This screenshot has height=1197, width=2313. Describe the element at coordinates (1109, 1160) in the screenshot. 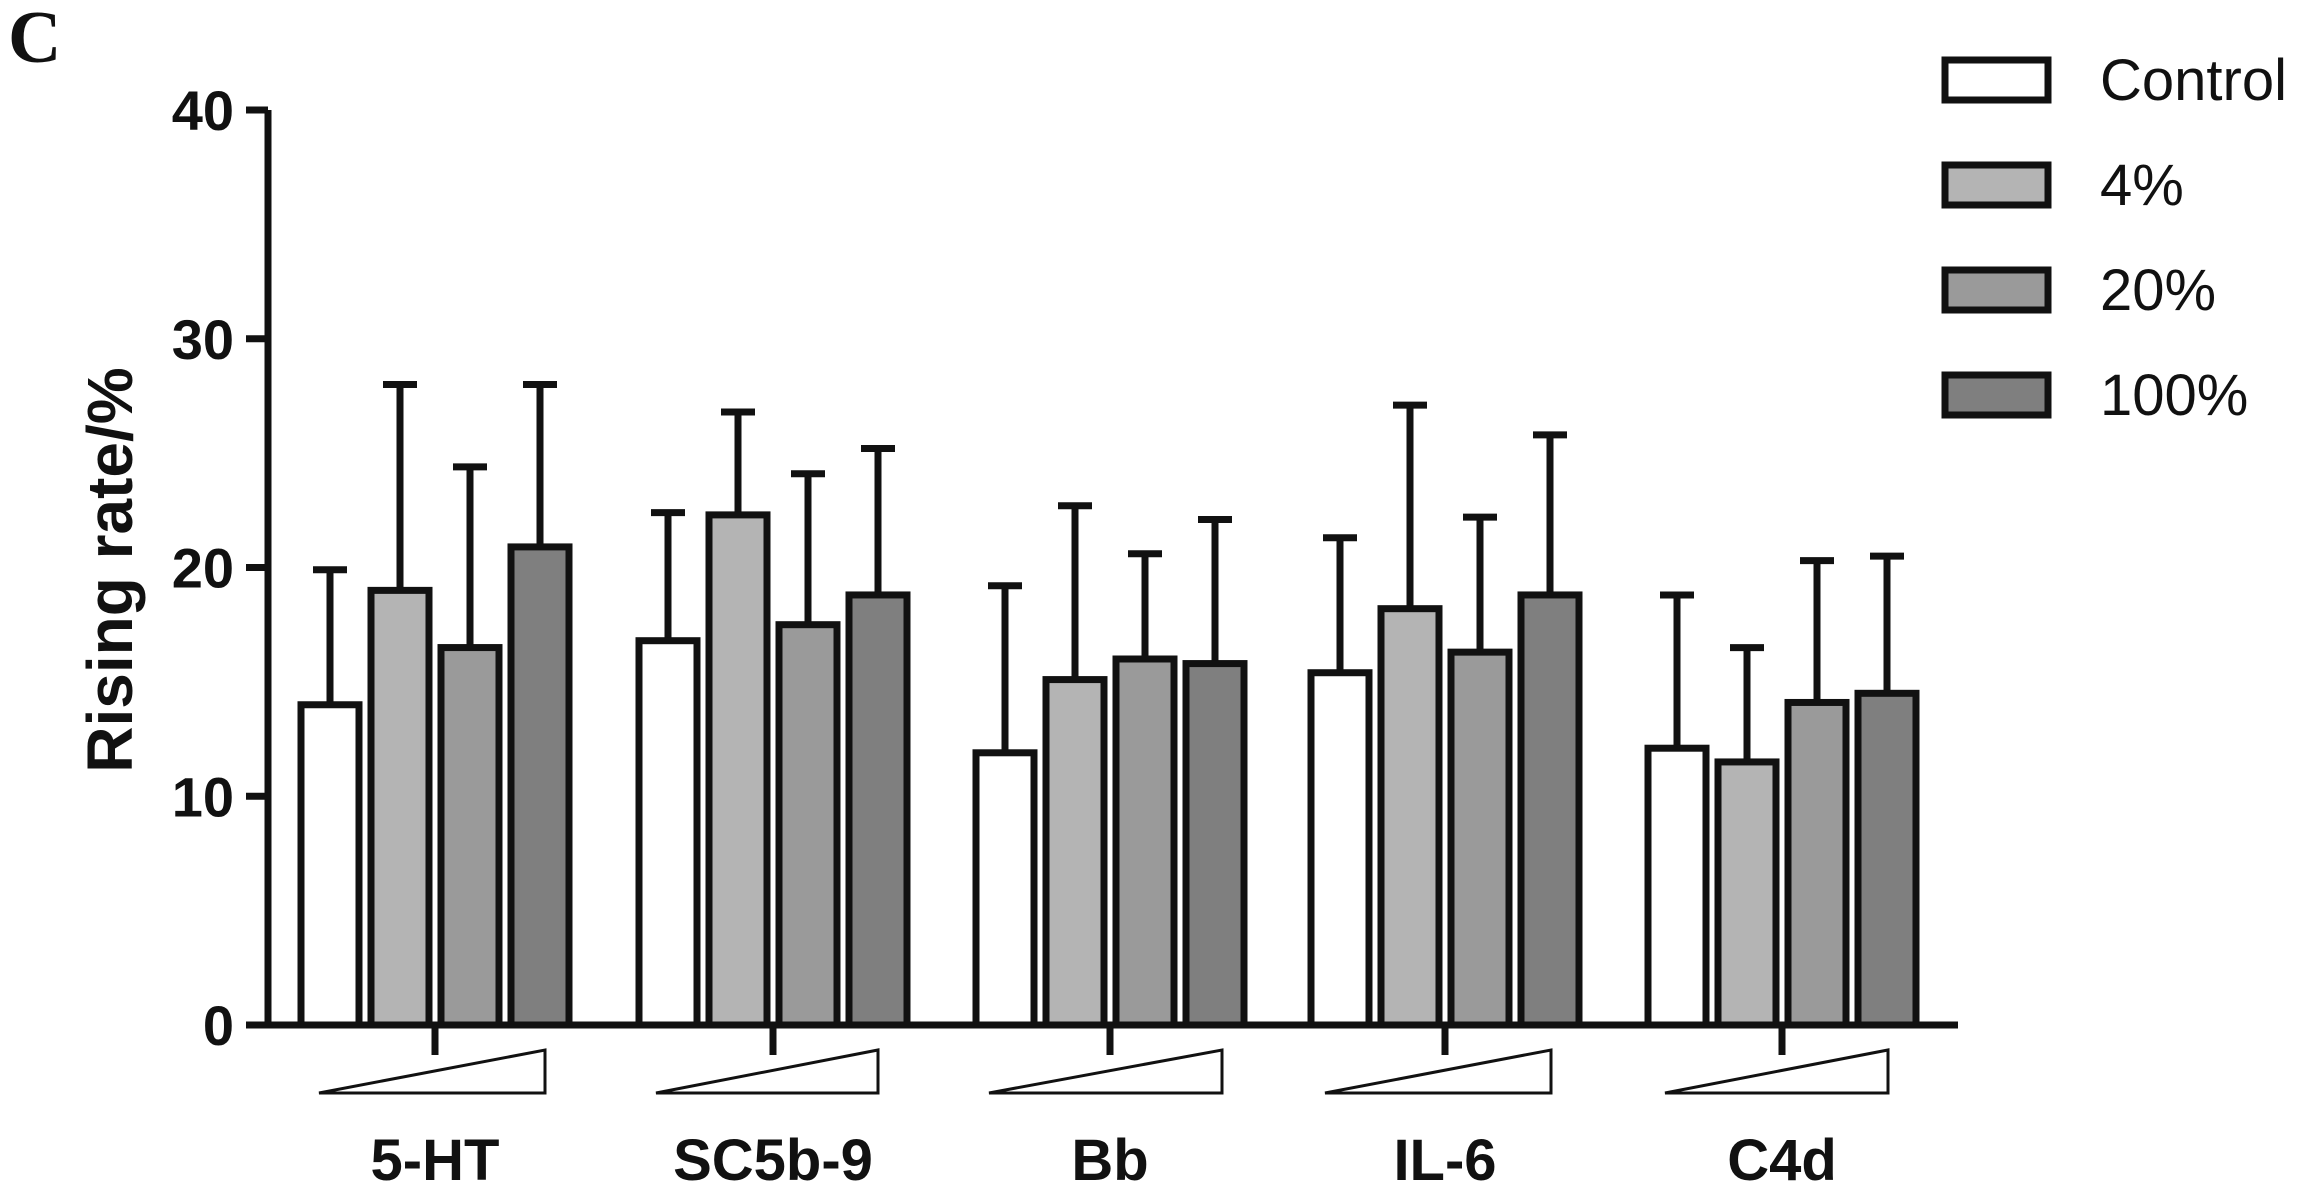

I see `x-category-label: Bb` at that location.